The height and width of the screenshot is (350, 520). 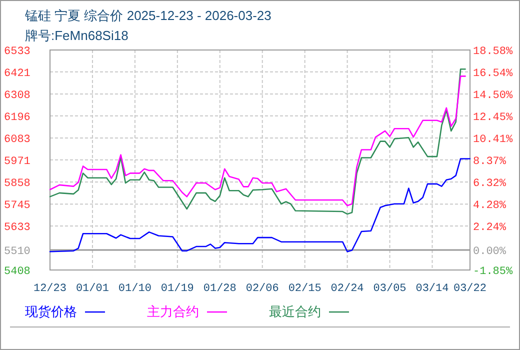 I want to click on x-tick-label: 12/23, so click(x=50, y=289).